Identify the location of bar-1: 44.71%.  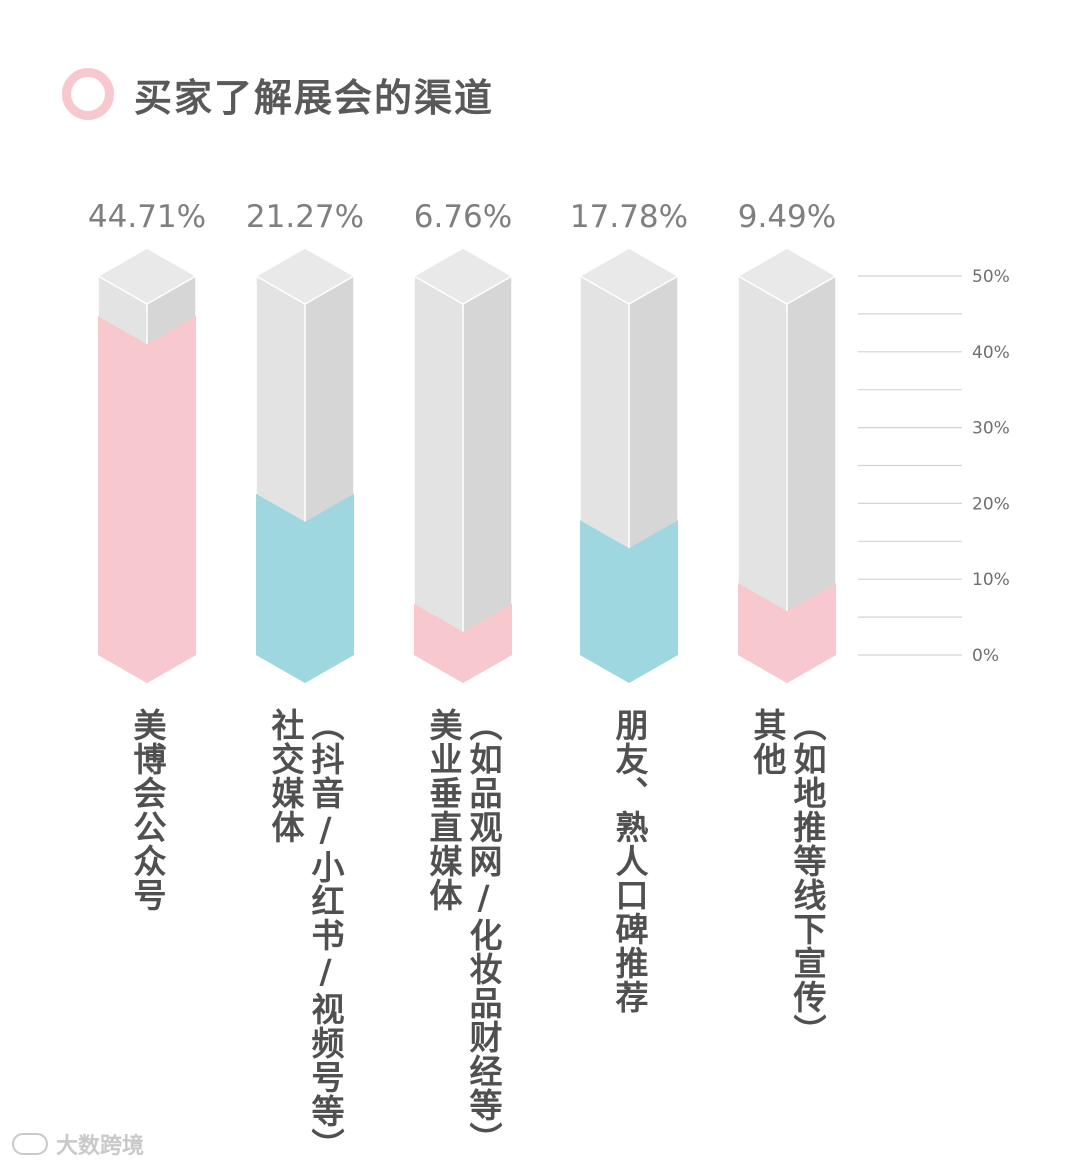
(147, 441).